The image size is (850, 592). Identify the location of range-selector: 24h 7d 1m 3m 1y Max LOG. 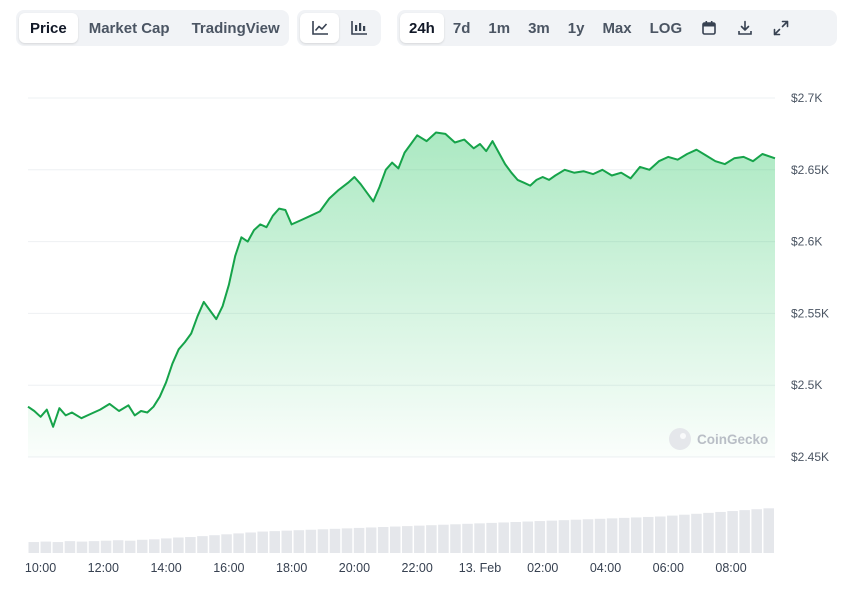
(617, 28).